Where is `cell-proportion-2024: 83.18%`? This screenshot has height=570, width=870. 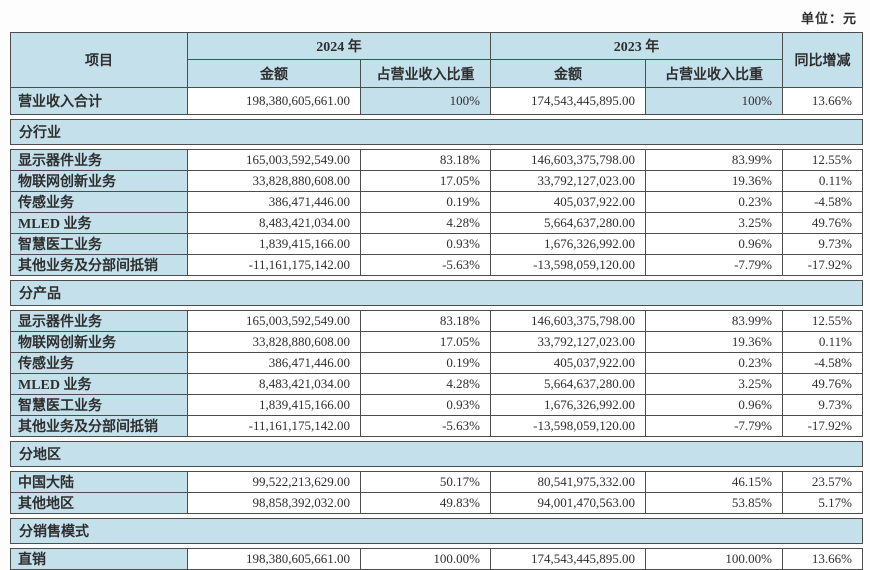
cell-proportion-2024: 83.18% is located at coordinates (426, 160).